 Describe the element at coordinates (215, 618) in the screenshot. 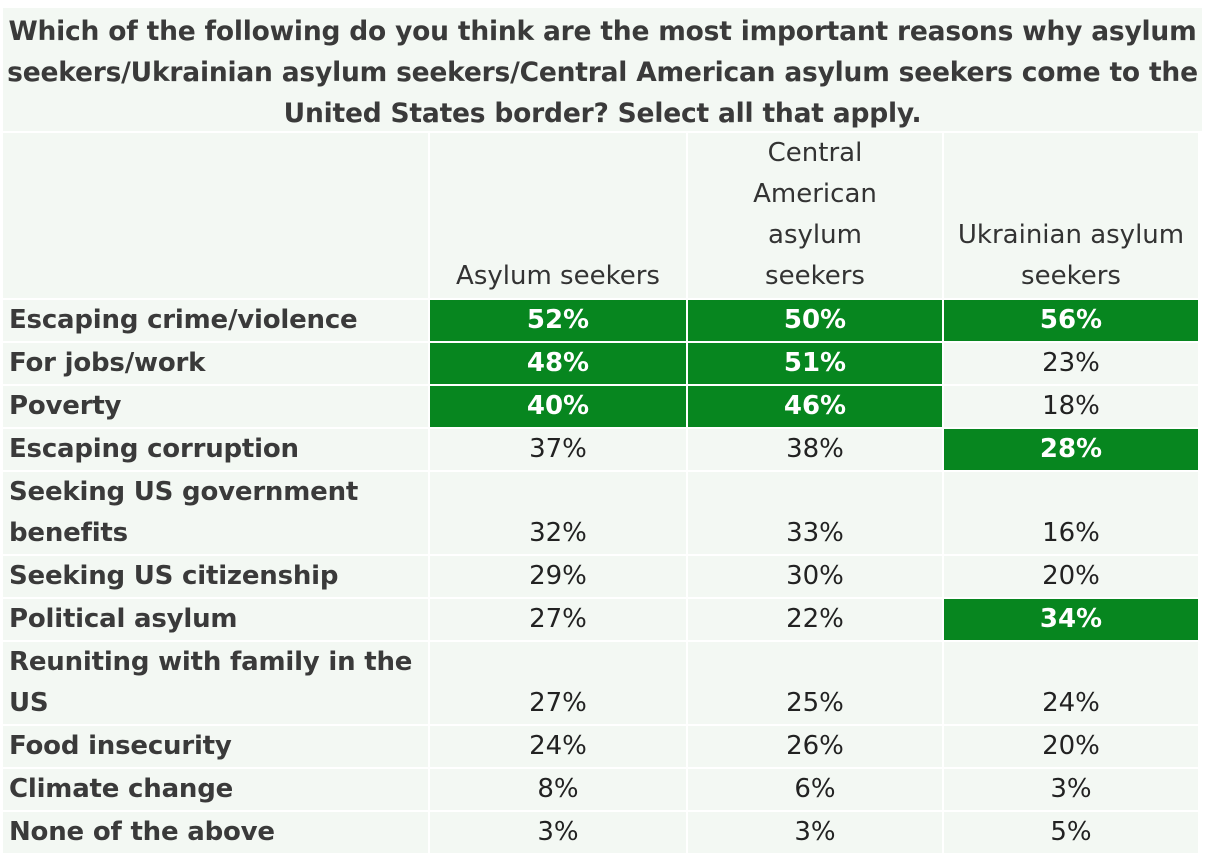

I see `row-label: Political asylum` at that location.